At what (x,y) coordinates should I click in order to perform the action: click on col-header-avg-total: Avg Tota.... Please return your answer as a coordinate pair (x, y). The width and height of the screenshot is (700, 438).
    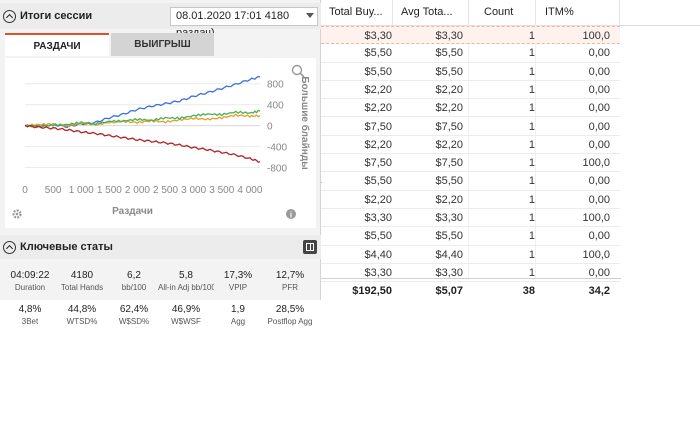
    Looking at the image, I should click on (427, 12).